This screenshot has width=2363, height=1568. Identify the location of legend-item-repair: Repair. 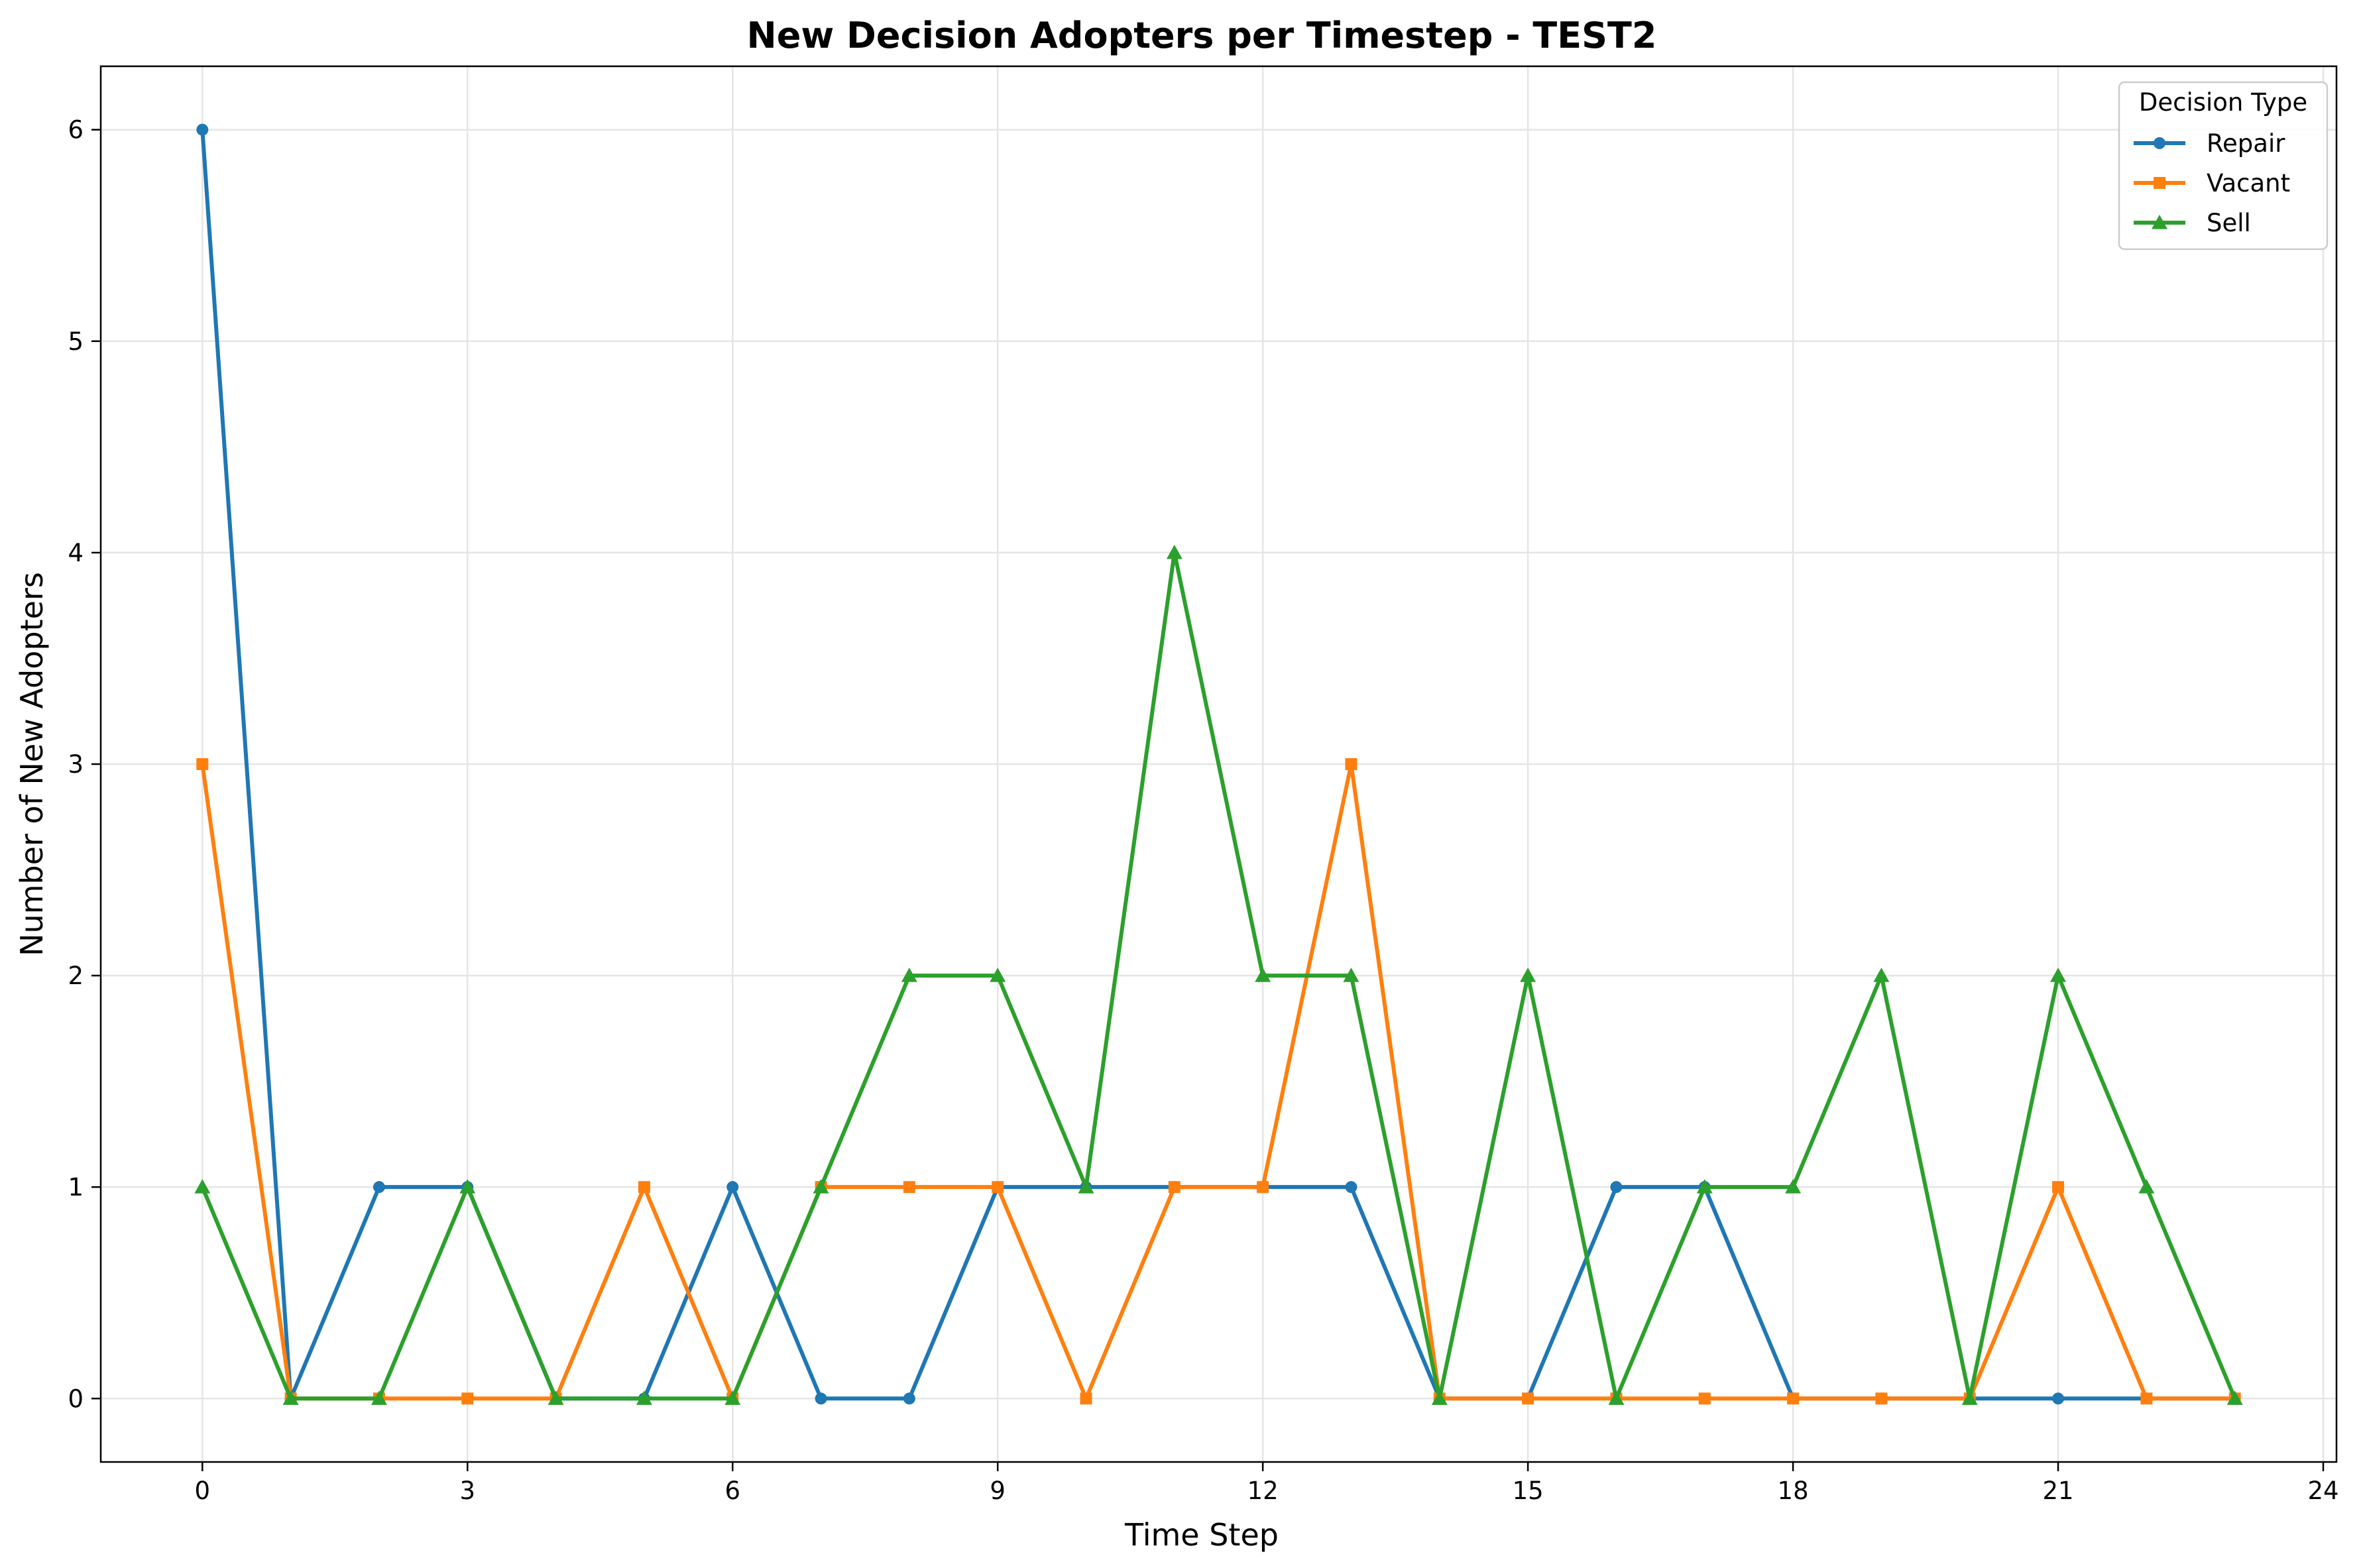
(2209, 143).